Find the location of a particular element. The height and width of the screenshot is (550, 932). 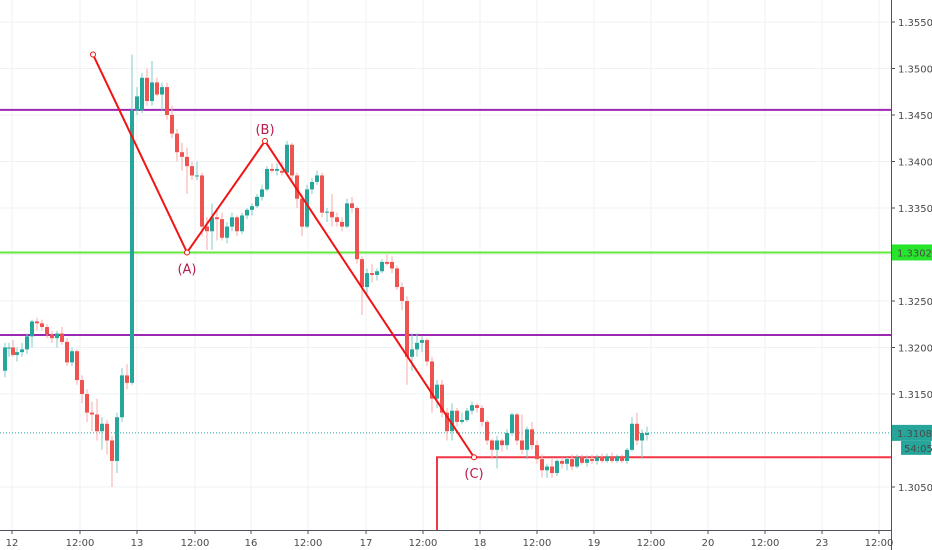

support-price-label: 1.33022 is located at coordinates (914, 253).